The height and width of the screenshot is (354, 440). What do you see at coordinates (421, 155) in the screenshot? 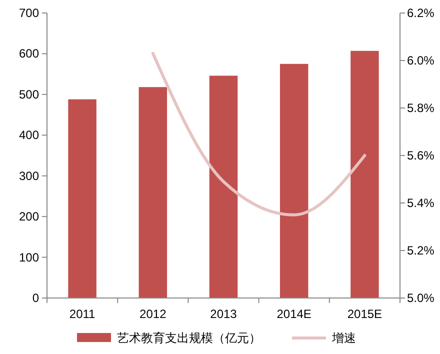
I see `y2-tick-label: 5.6%` at bounding box center [421, 155].